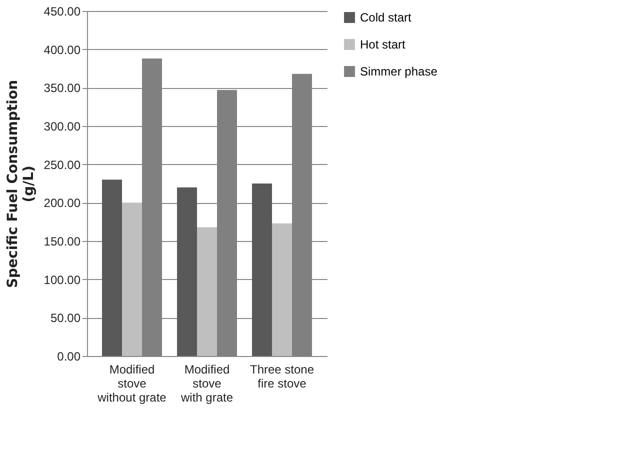  What do you see at coordinates (62, 127) in the screenshot?
I see `y-tick-label: 300.00` at bounding box center [62, 127].